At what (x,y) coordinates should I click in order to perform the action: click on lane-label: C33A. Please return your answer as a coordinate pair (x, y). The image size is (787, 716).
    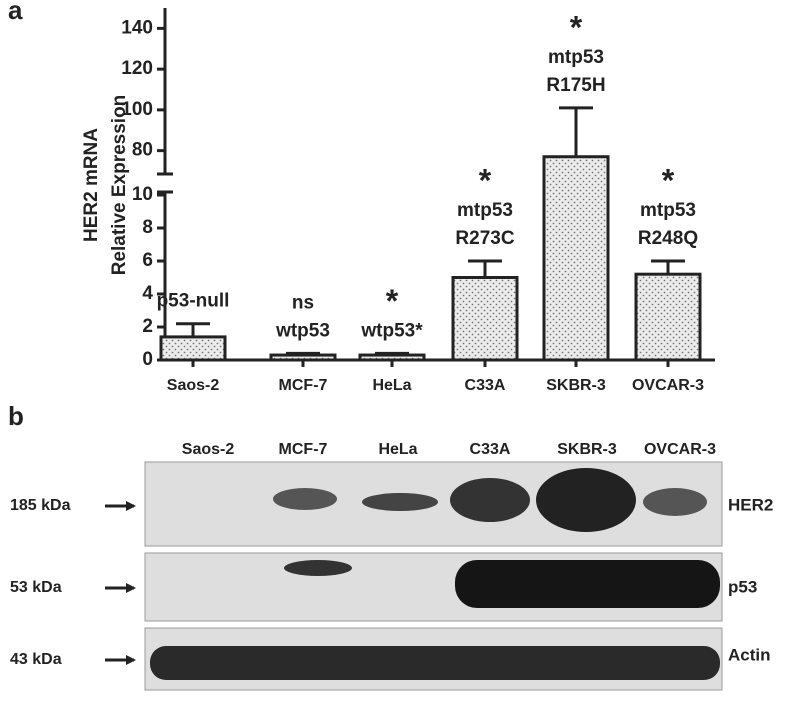
    Looking at the image, I should click on (490, 449).